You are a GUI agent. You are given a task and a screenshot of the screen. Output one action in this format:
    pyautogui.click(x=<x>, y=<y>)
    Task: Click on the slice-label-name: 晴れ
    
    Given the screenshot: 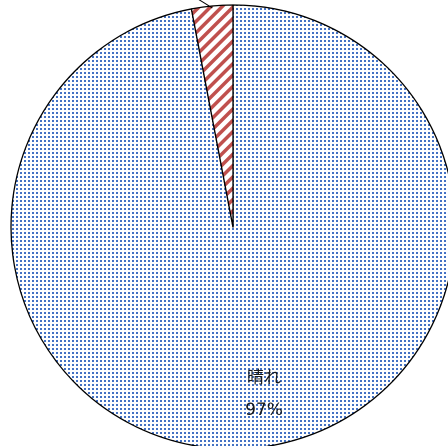 What is the action you would take?
    pyautogui.click(x=264, y=378)
    